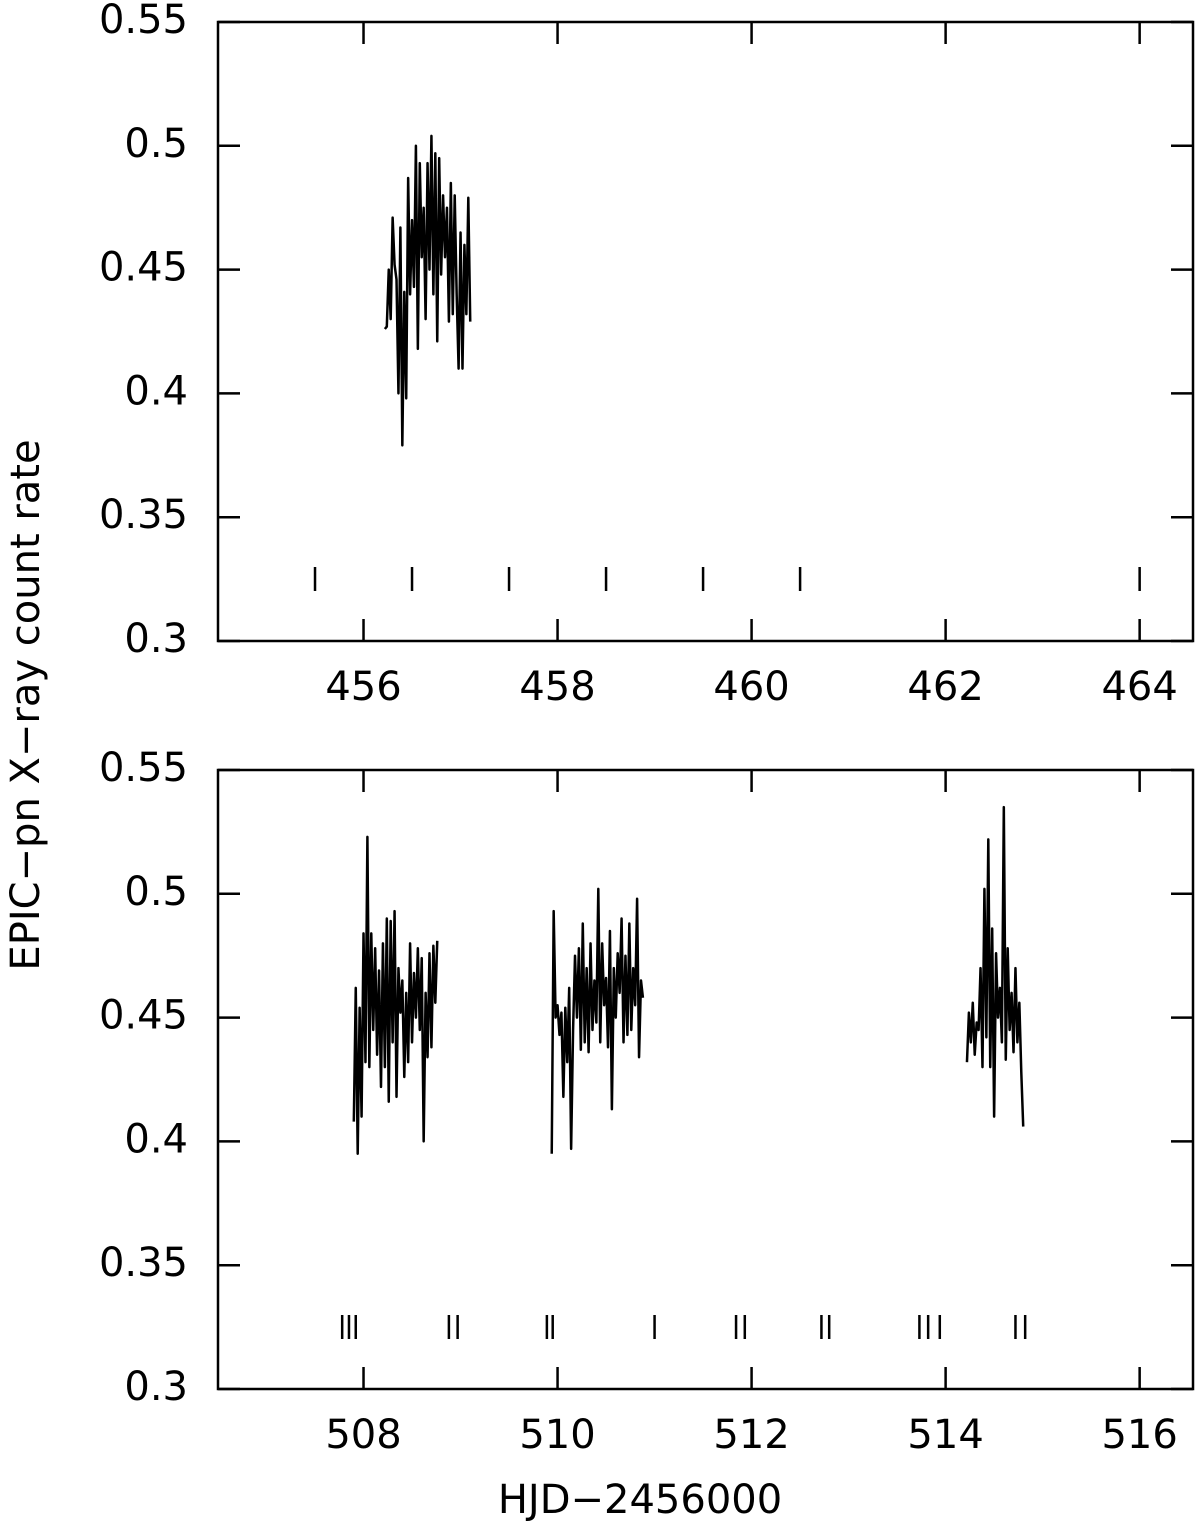  Describe the element at coordinates (640, 1500) in the screenshot. I see `x-axis-label: HJD−2456000` at that location.